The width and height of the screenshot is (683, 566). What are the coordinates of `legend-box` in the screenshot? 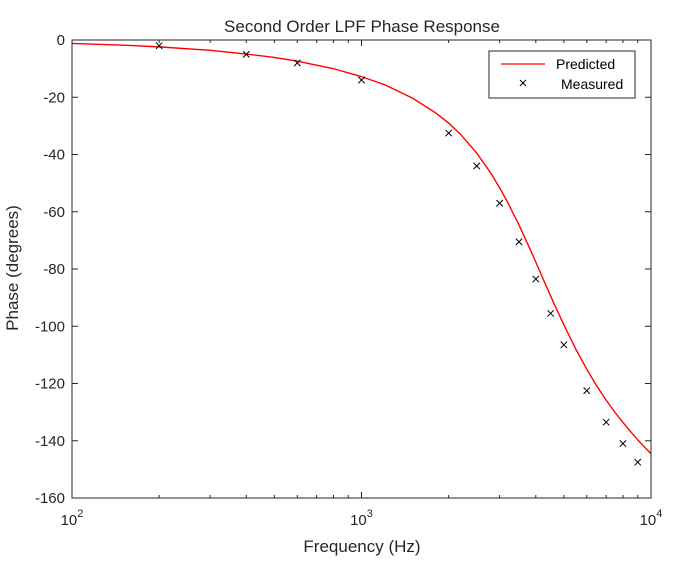 It's located at (562, 74).